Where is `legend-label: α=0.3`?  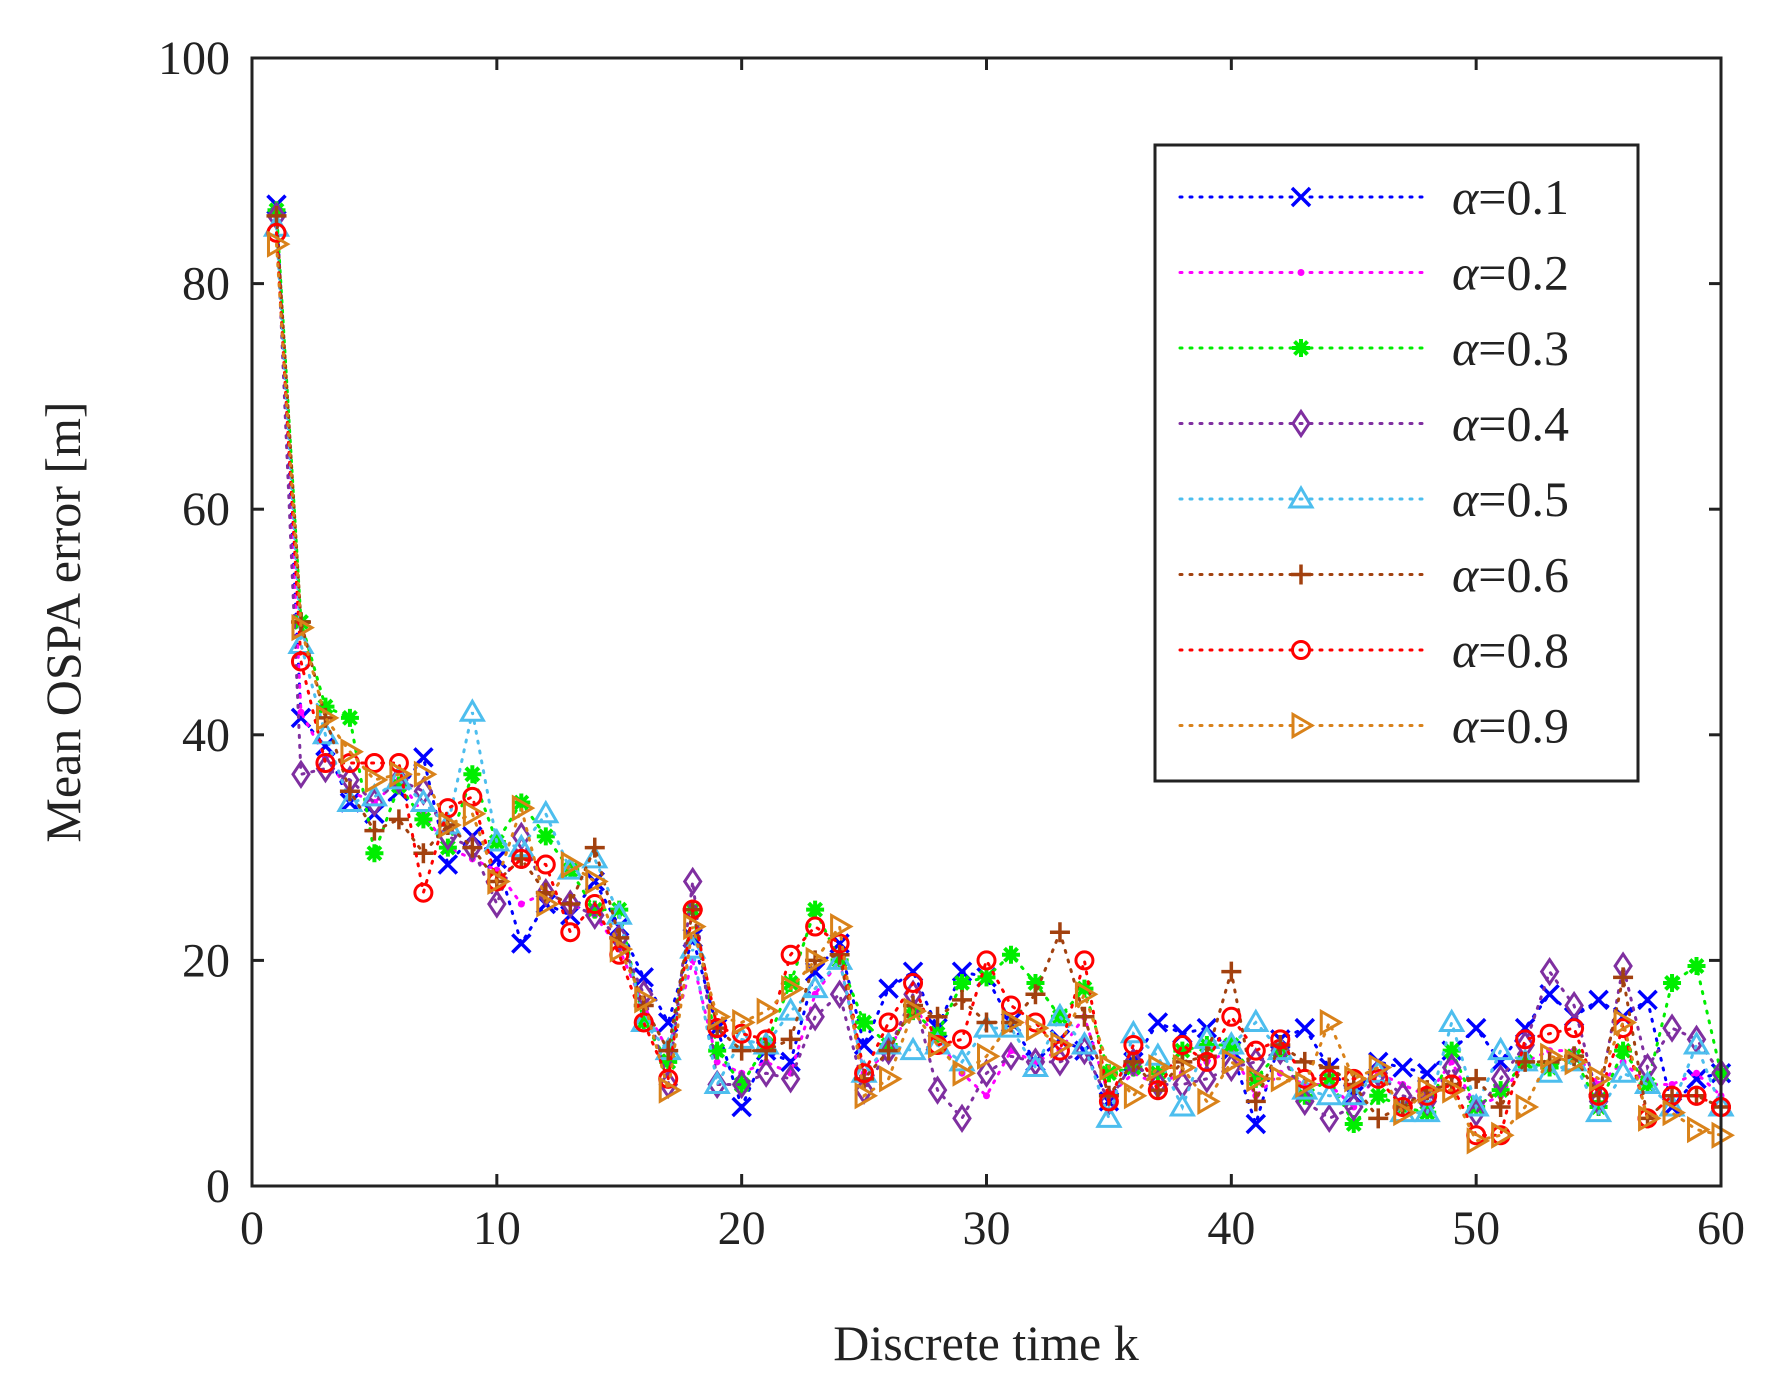
legend-label: α=0.3 is located at coordinates (1510, 348).